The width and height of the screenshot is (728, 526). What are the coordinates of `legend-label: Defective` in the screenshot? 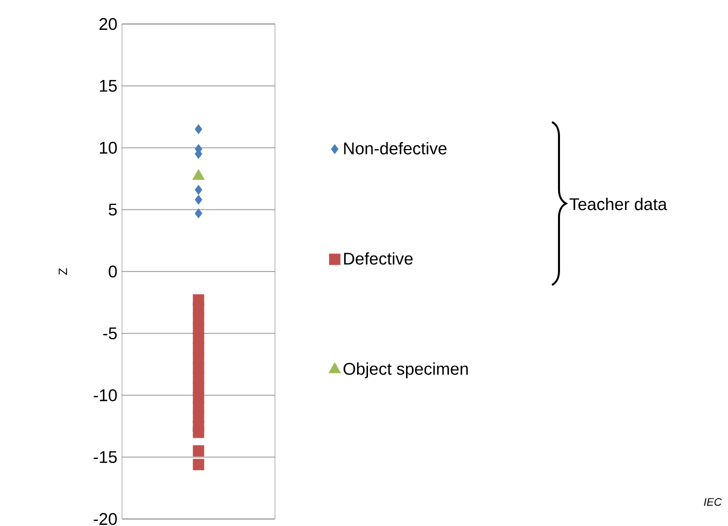 It's located at (378, 258).